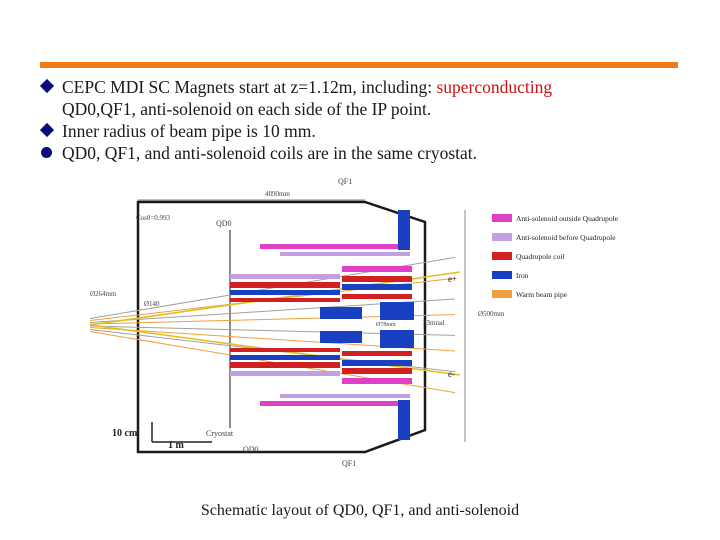  I want to click on label-cryostat: Cryostat, so click(220, 433).